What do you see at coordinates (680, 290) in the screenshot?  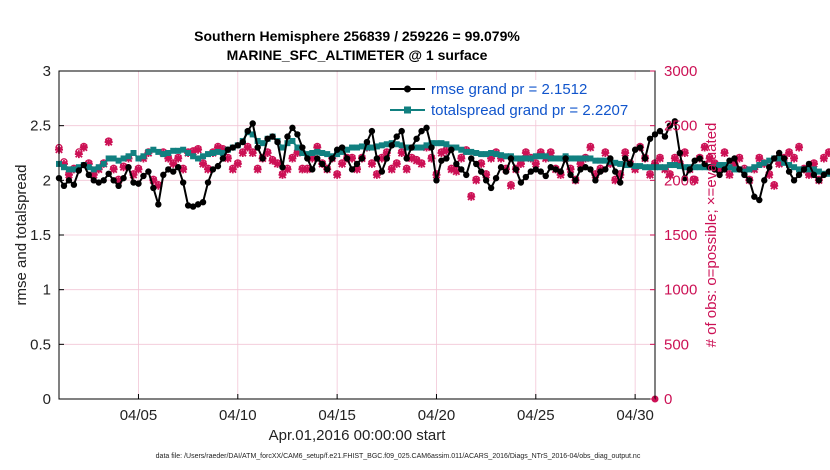 I see `y-tick-right-label: 1000` at bounding box center [680, 290].